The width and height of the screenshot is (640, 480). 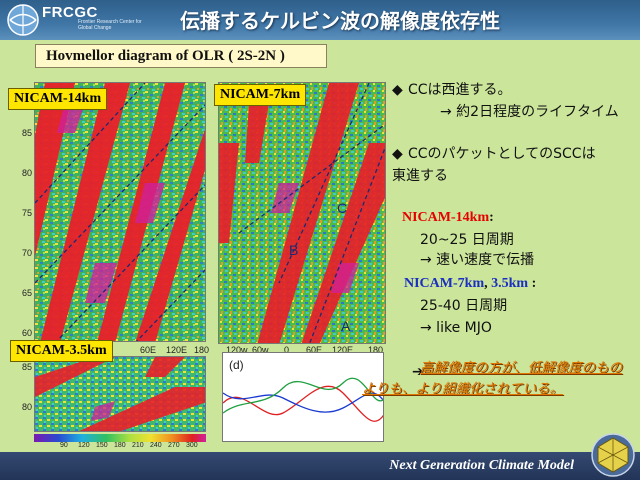 I want to click on x-tick-14km: 120E, so click(x=177, y=350).